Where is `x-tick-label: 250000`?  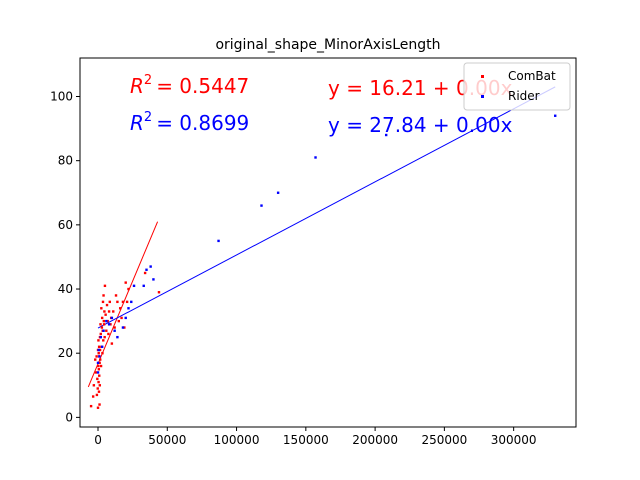
x-tick-label: 250000 is located at coordinates (444, 440).